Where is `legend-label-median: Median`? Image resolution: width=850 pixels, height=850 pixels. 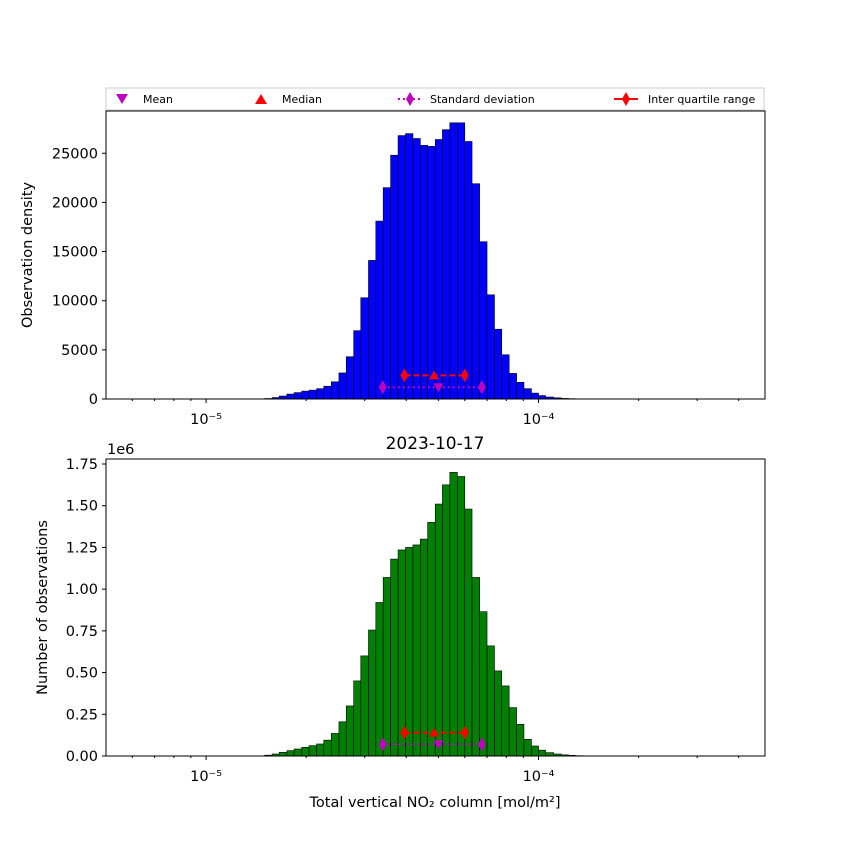
legend-label-median: Median is located at coordinates (302, 99).